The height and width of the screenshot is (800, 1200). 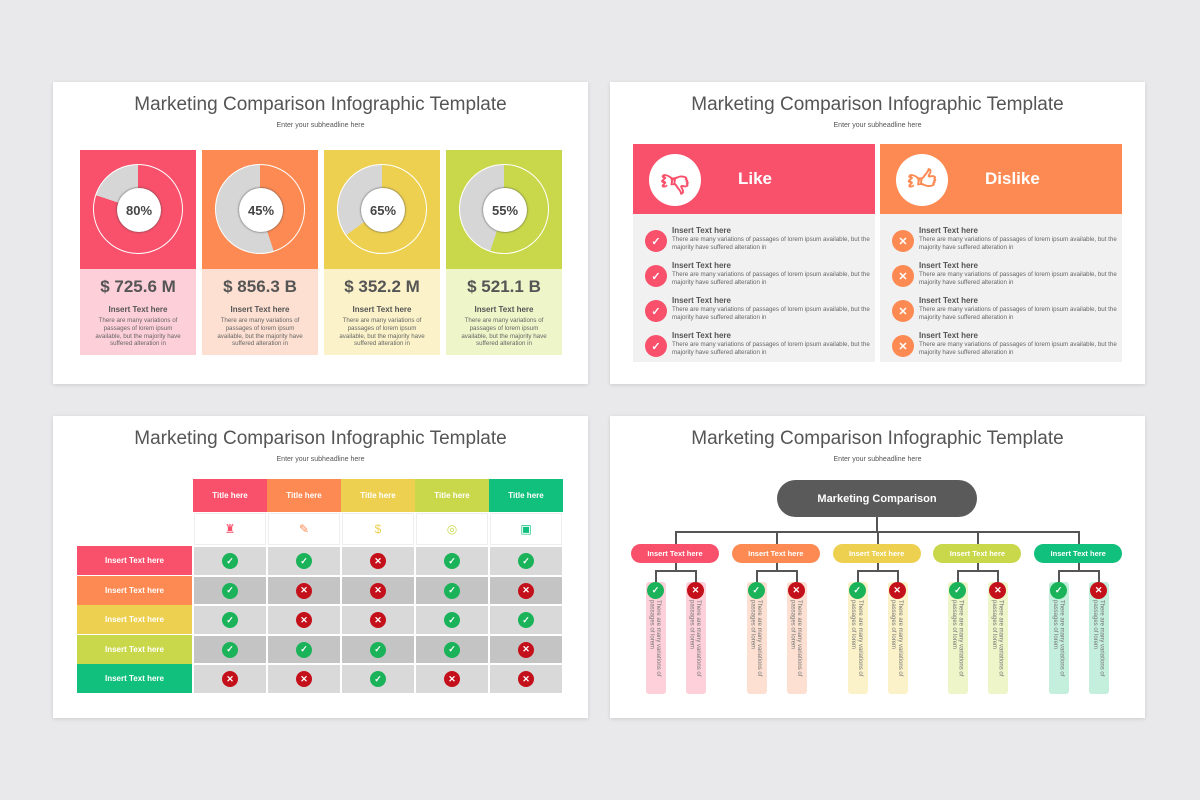 I want to click on root-node: Marketing Comparison, so click(x=877, y=498).